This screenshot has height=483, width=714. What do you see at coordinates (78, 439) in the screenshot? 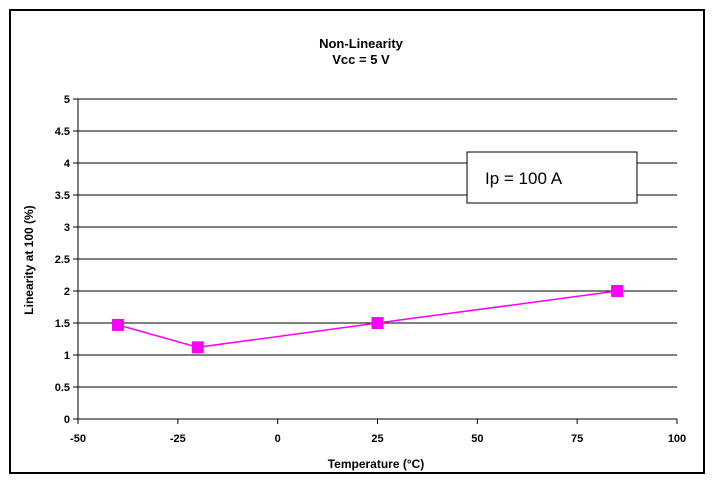
I see `x-tick-label: -50` at bounding box center [78, 439].